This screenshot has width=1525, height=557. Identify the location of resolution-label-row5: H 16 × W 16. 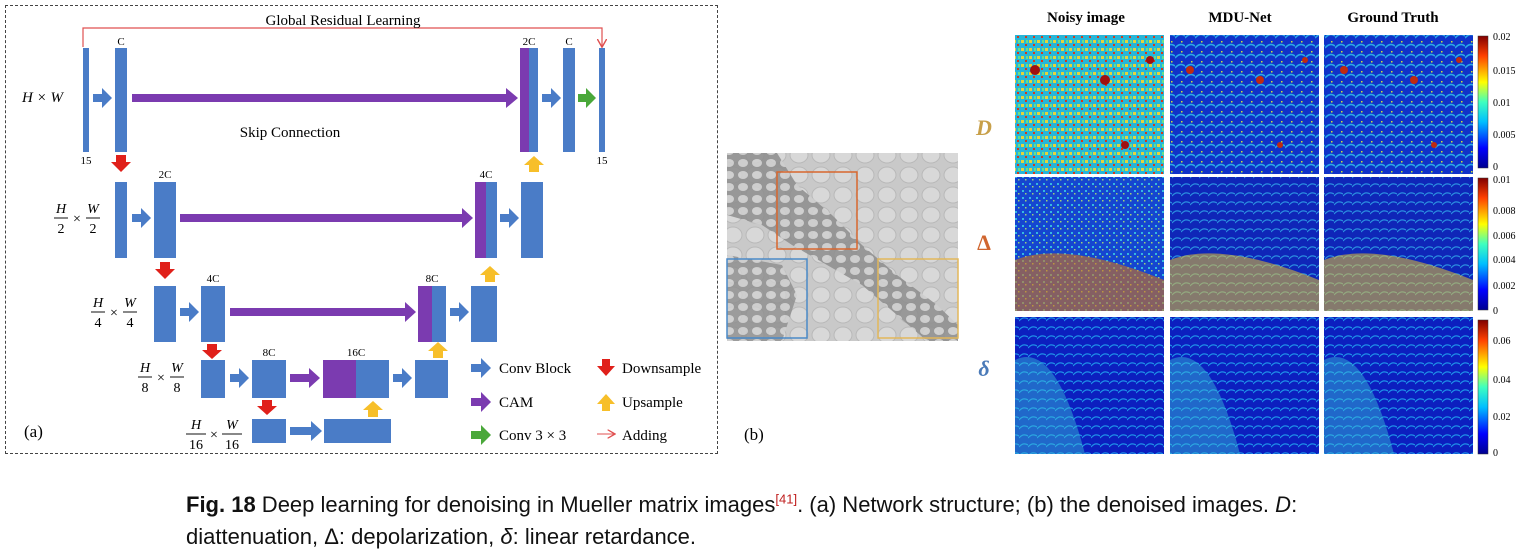
(214, 435).